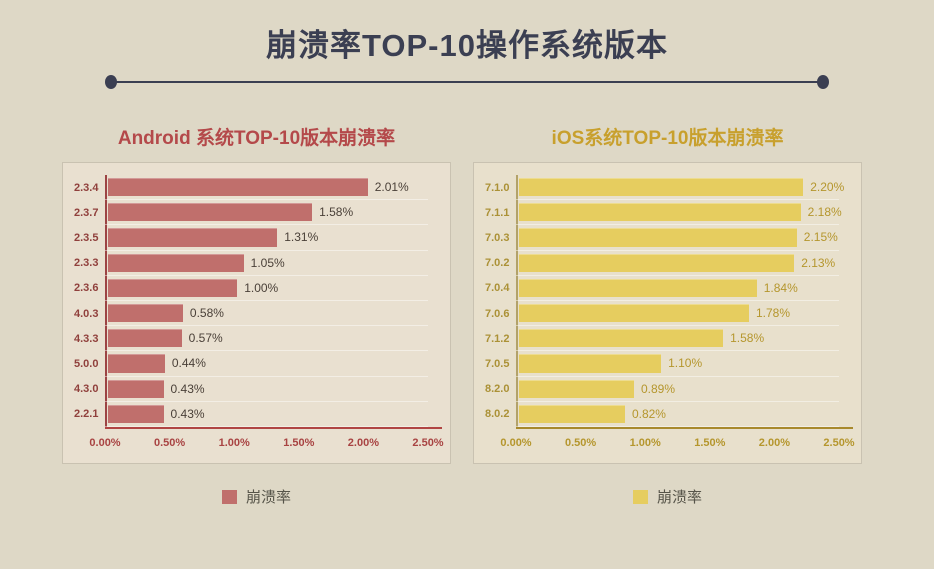 Image resolution: width=934 pixels, height=569 pixels. Describe the element at coordinates (747, 338) in the screenshot. I see `ios-value-label: 1.58%` at that location.